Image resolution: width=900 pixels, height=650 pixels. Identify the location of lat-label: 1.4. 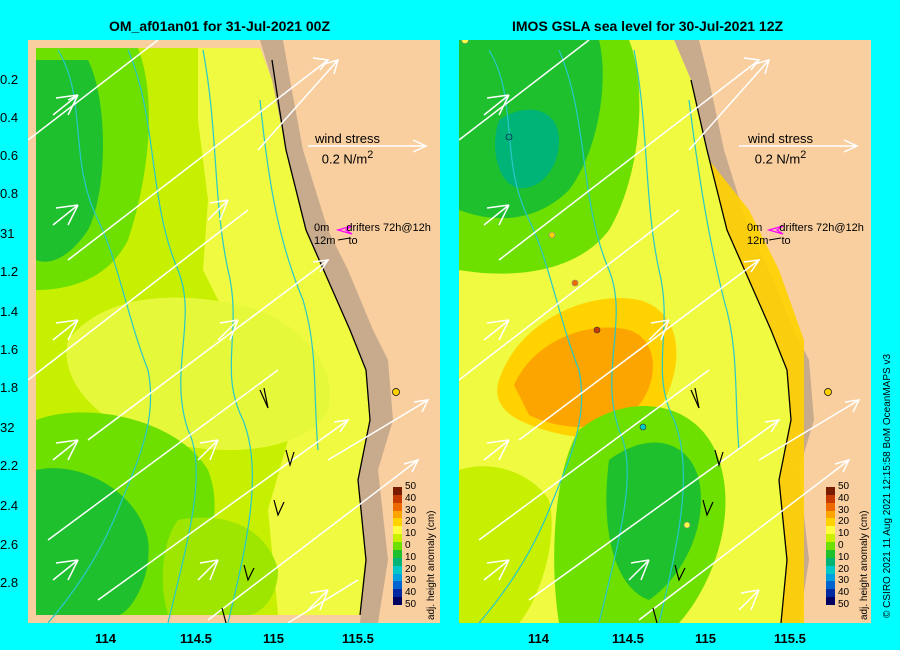
(9, 311).